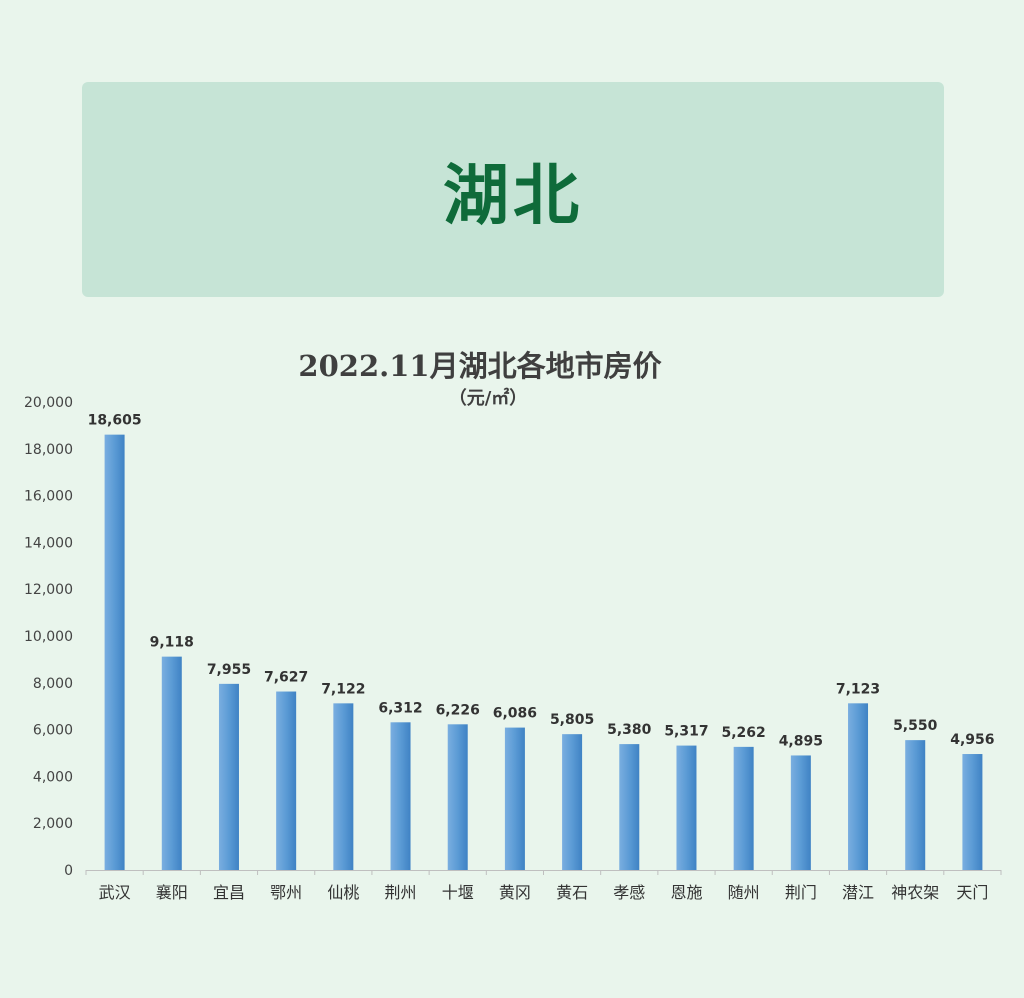  I want to click on x-tick-label: 神农架, so click(915, 892).